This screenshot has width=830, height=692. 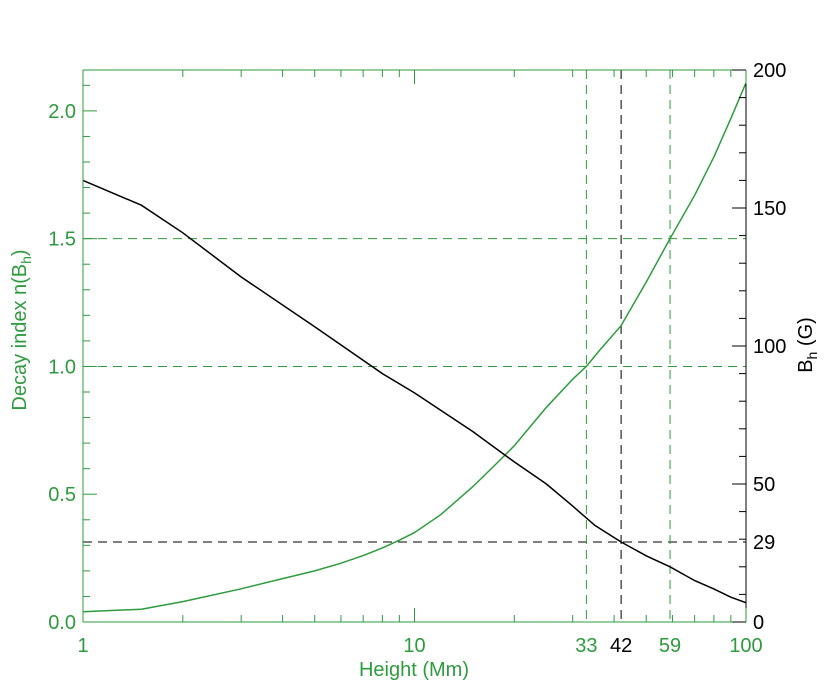 What do you see at coordinates (670, 646) in the screenshot?
I see `x-tick-label-59: 59` at bounding box center [670, 646].